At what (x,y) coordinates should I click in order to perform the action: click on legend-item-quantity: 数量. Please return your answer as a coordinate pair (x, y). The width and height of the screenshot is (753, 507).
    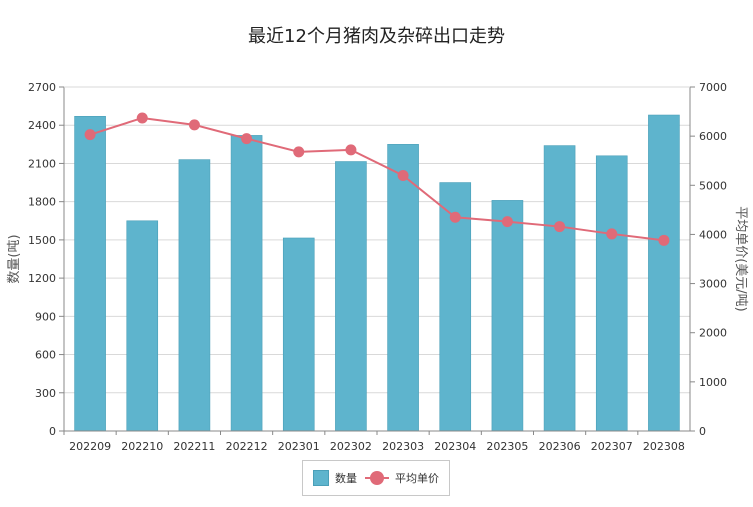
    Looking at the image, I should click on (335, 478).